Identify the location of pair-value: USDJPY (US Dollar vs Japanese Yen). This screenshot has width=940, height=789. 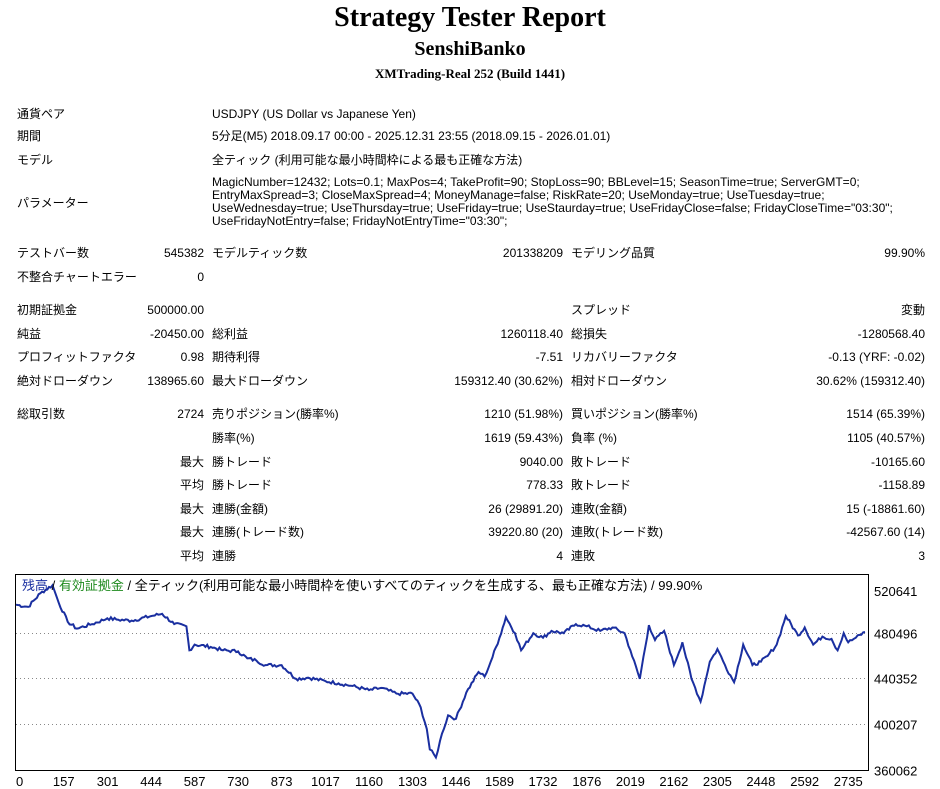
(314, 114).